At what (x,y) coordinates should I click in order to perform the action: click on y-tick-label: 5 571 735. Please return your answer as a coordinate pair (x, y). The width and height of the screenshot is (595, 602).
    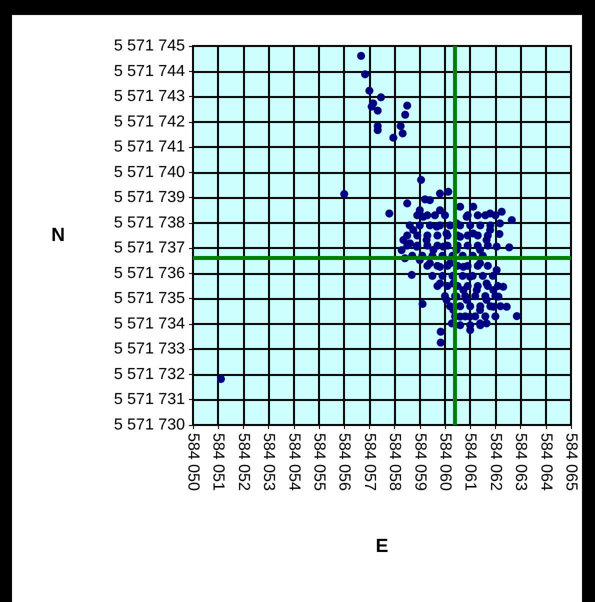
    Looking at the image, I should click on (150, 299).